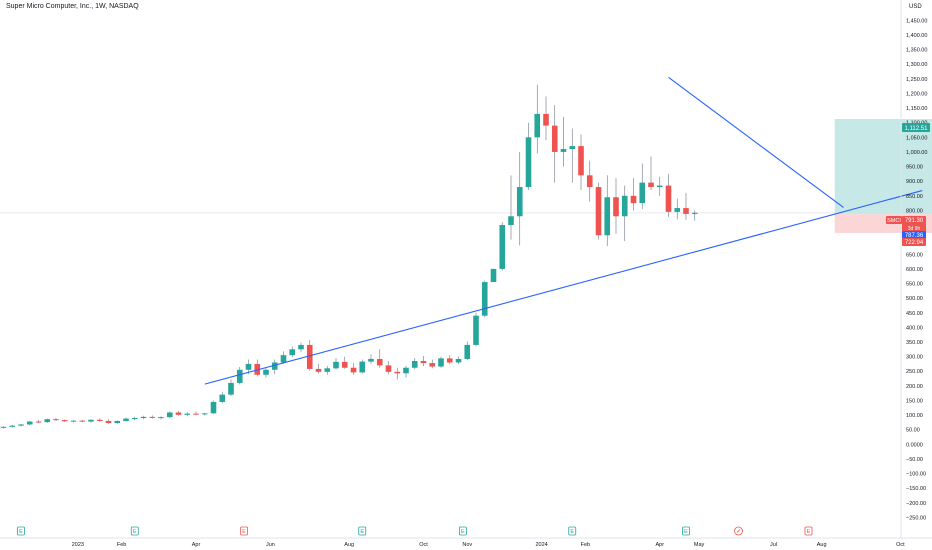 The width and height of the screenshot is (932, 550). Describe the element at coordinates (914, 416) in the screenshot. I see `y-tick-label: 100.00` at that location.